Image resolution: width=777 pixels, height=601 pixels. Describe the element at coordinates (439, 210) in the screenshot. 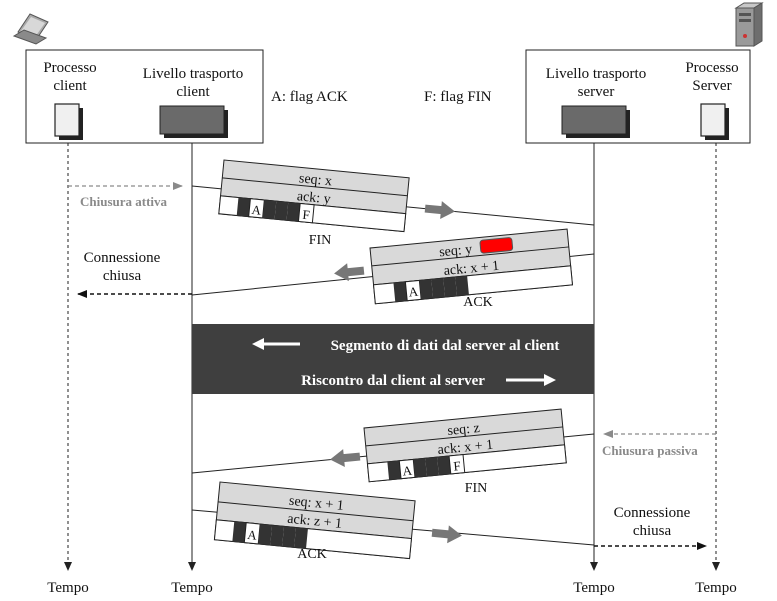

I see `fin1-direction-arrow` at that location.